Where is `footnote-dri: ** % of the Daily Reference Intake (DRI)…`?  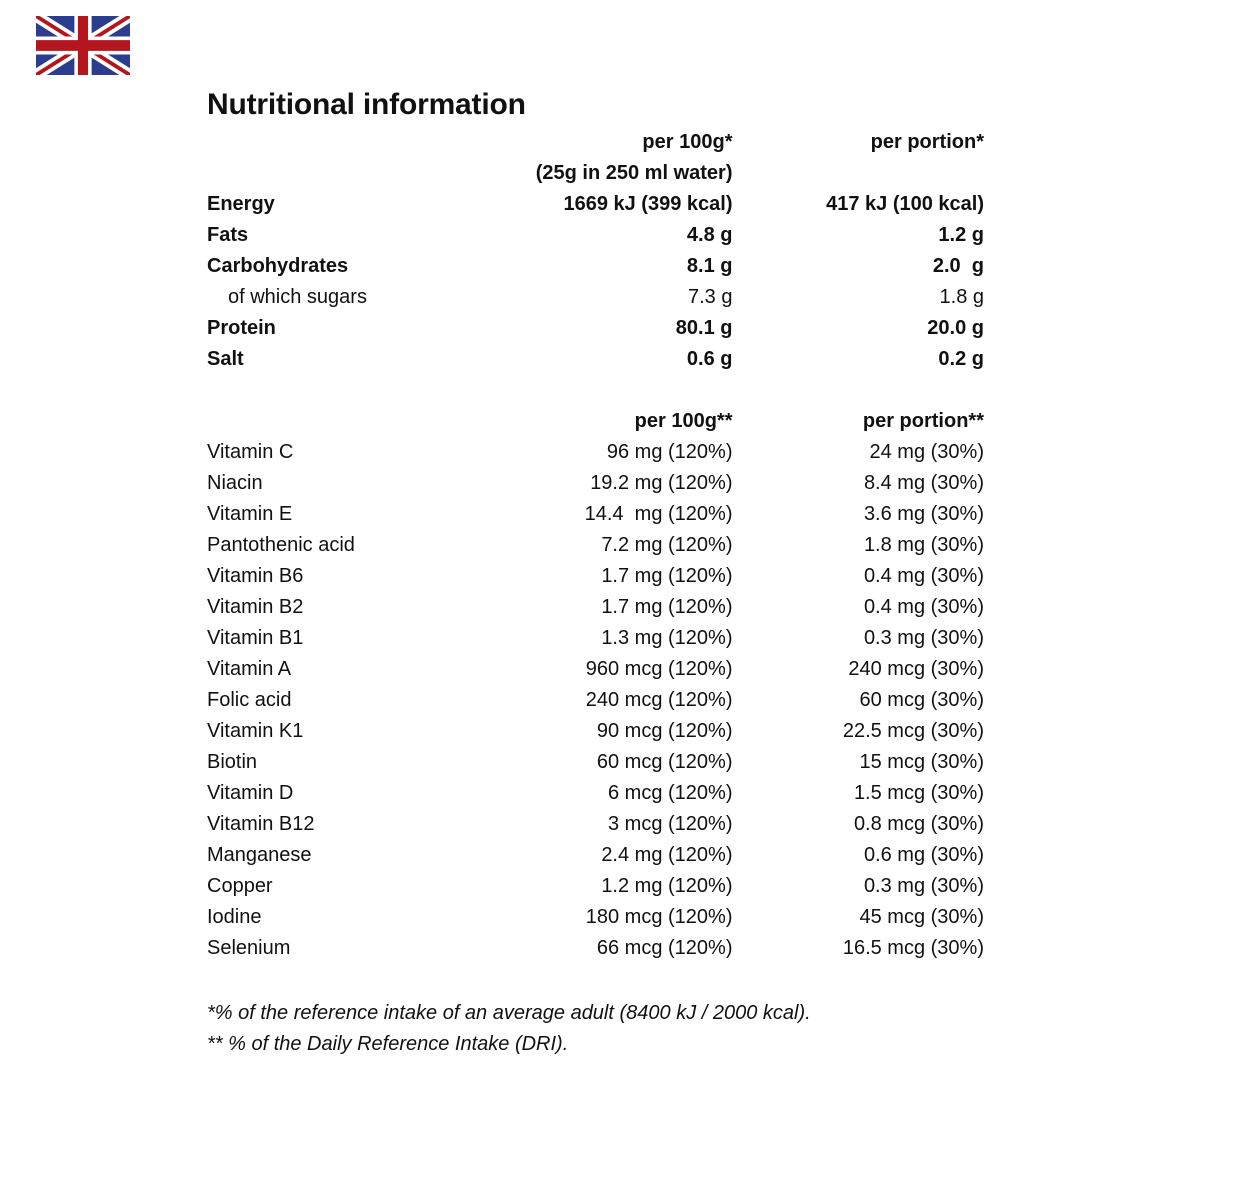
footnote-dri: ** % of the Daily Reference Intake (DRI)… is located at coordinates (388, 1044).